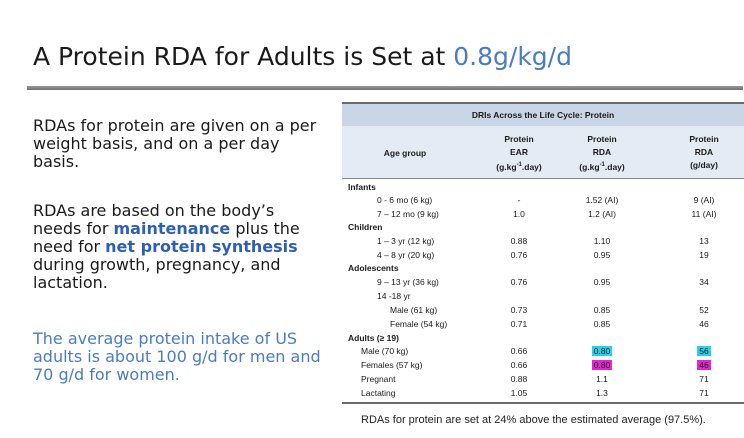 The image size is (744, 438). What do you see at coordinates (543, 298) in the screenshot?
I see `table-row: 14 -18 yr` at bounding box center [543, 298].